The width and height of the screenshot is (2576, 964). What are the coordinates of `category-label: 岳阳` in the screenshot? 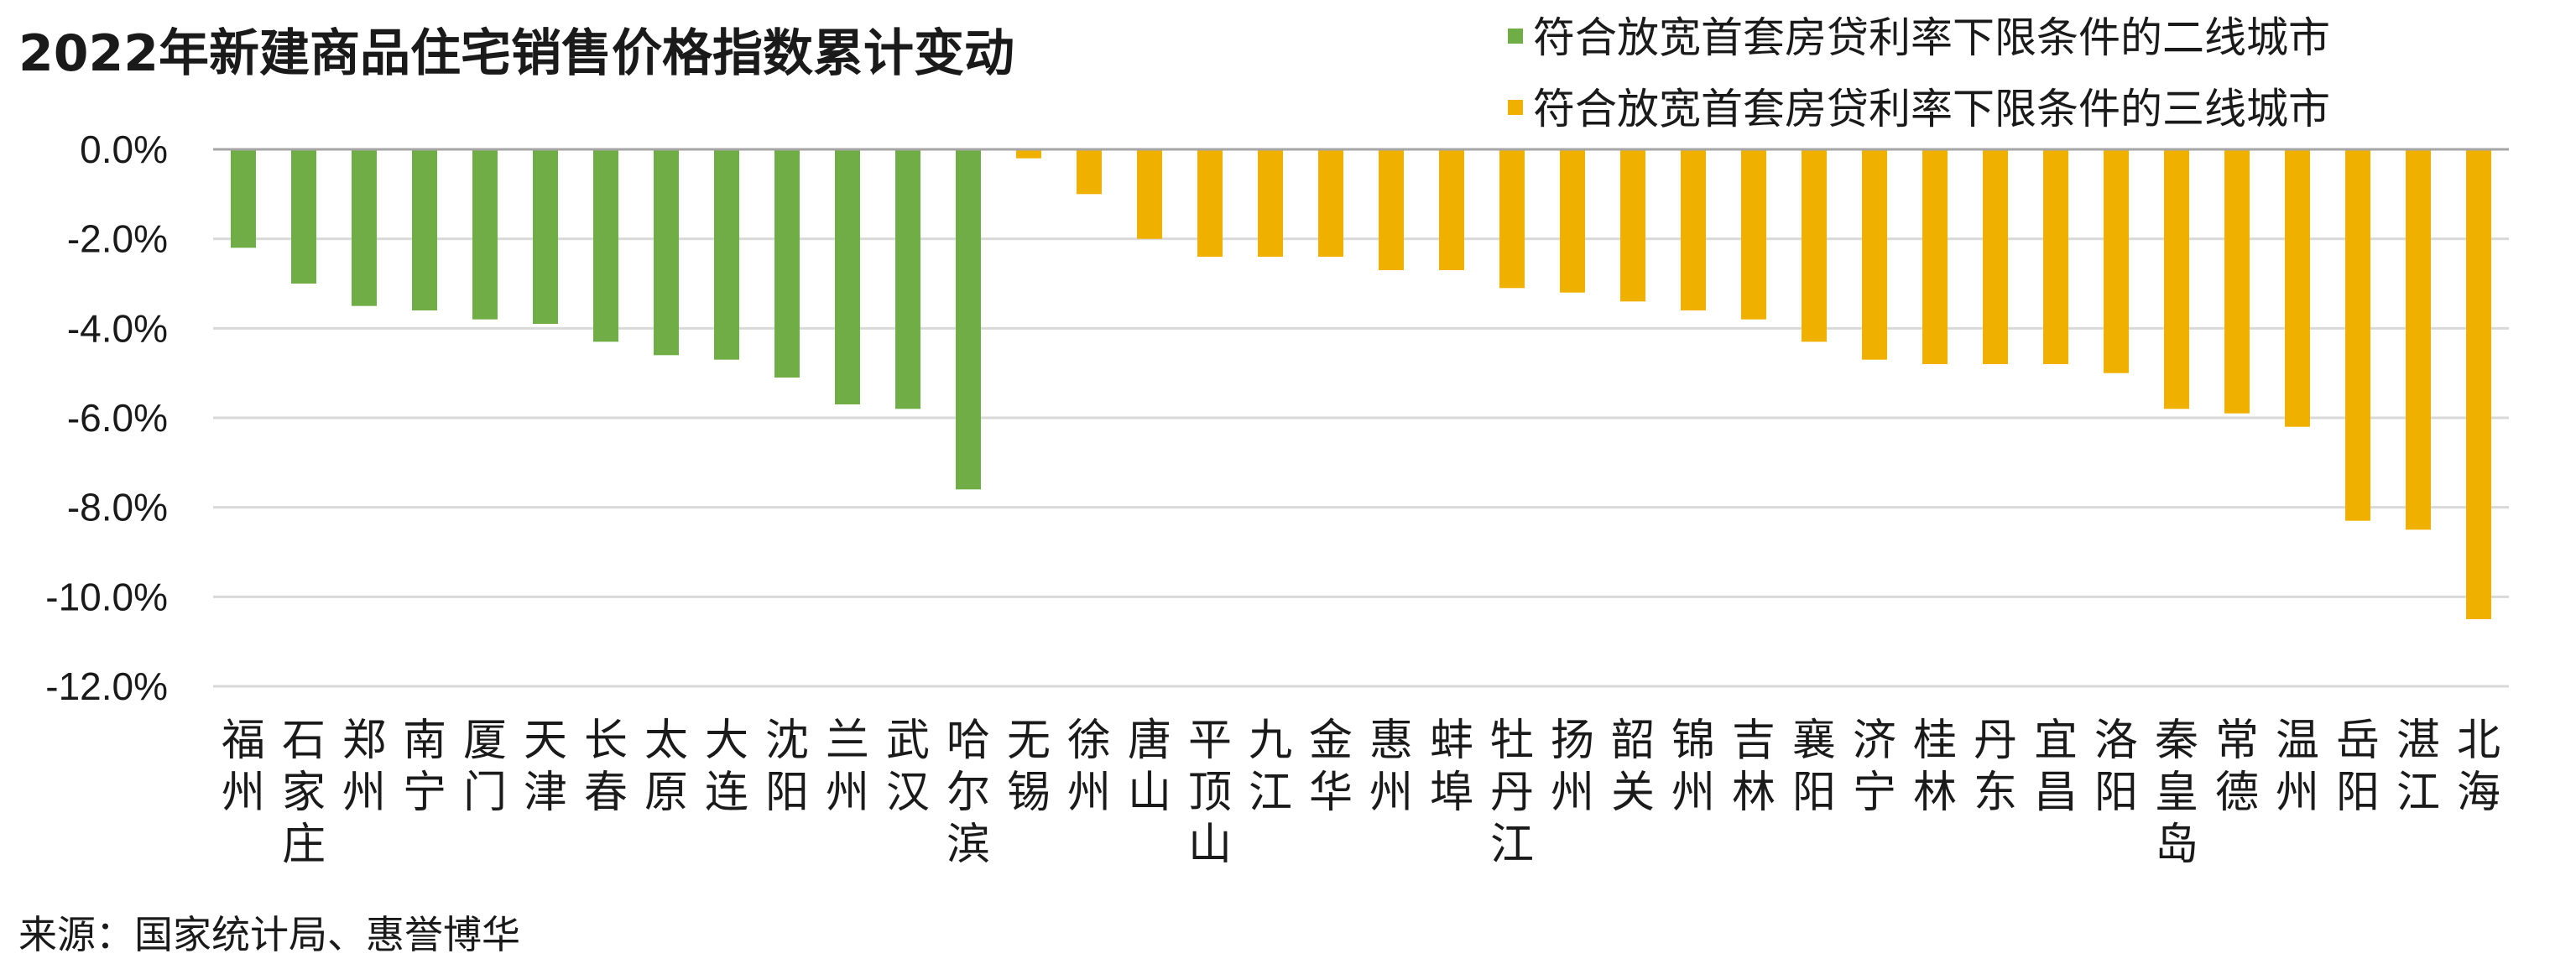 It's located at (2358, 767).